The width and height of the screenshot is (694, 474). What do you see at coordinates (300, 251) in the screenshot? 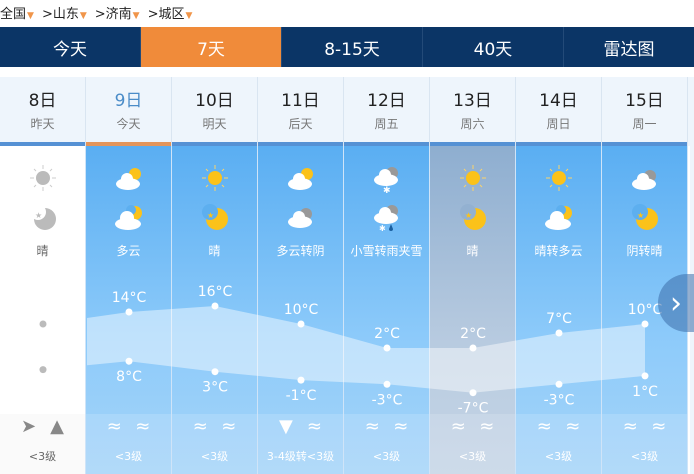
I see `weather-description: 多云转阴` at bounding box center [300, 251].